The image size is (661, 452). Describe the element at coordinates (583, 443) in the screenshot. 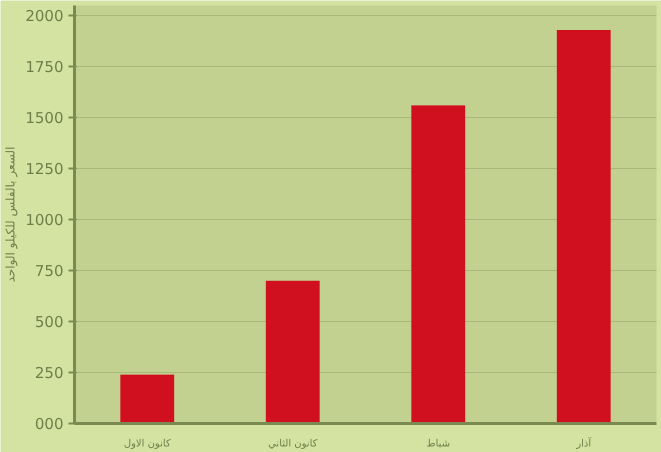

I see `x-tick-label: آذار` at that location.